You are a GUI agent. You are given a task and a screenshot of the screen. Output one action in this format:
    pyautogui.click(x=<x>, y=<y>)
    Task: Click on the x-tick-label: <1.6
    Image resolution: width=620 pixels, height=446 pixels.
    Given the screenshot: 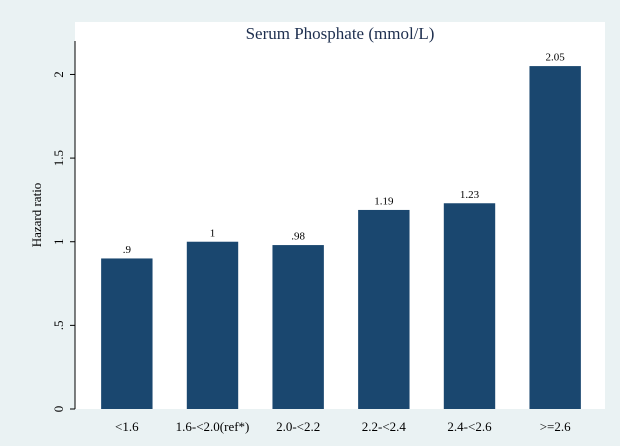 What is the action you would take?
    pyautogui.click(x=127, y=426)
    